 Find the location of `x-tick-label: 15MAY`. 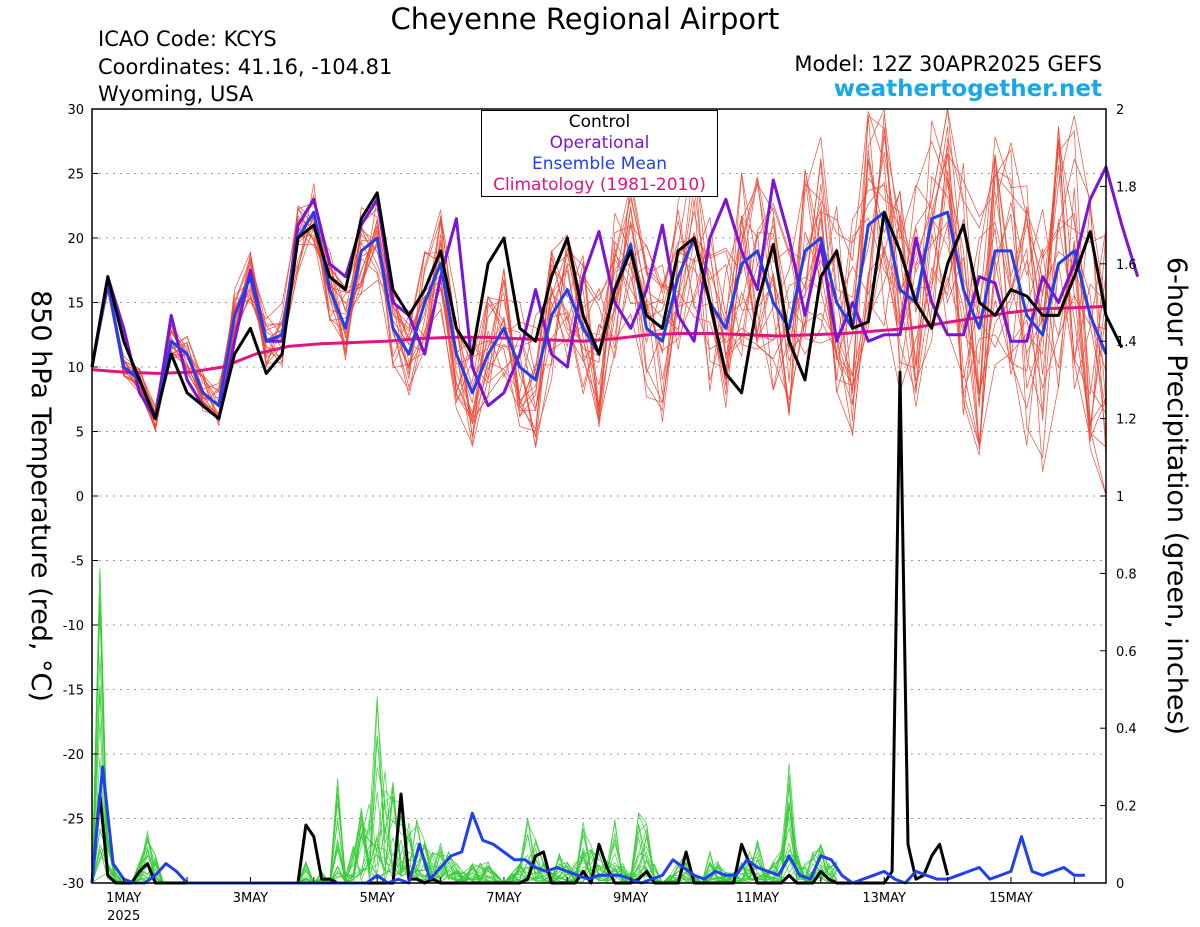

x-tick-label: 15MAY is located at coordinates (1011, 898).